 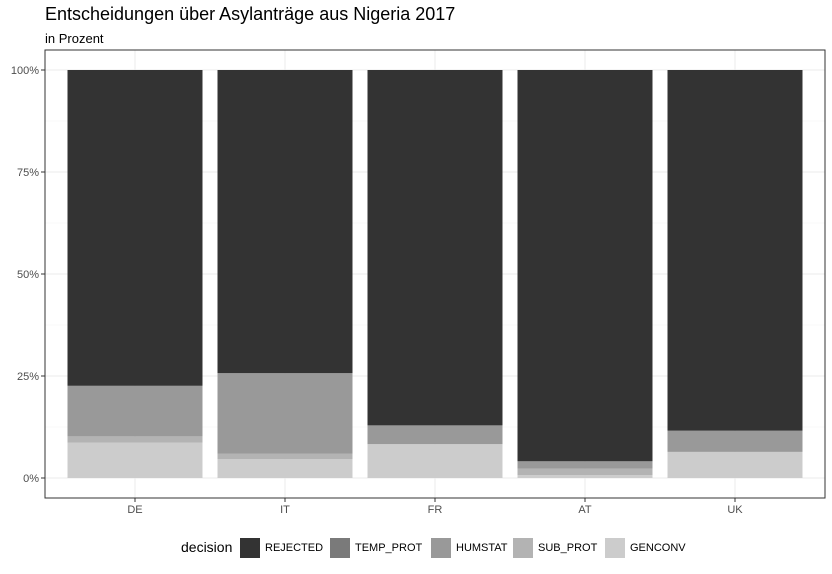 I want to click on legend-label: TEMP_PROT, so click(x=389, y=548).